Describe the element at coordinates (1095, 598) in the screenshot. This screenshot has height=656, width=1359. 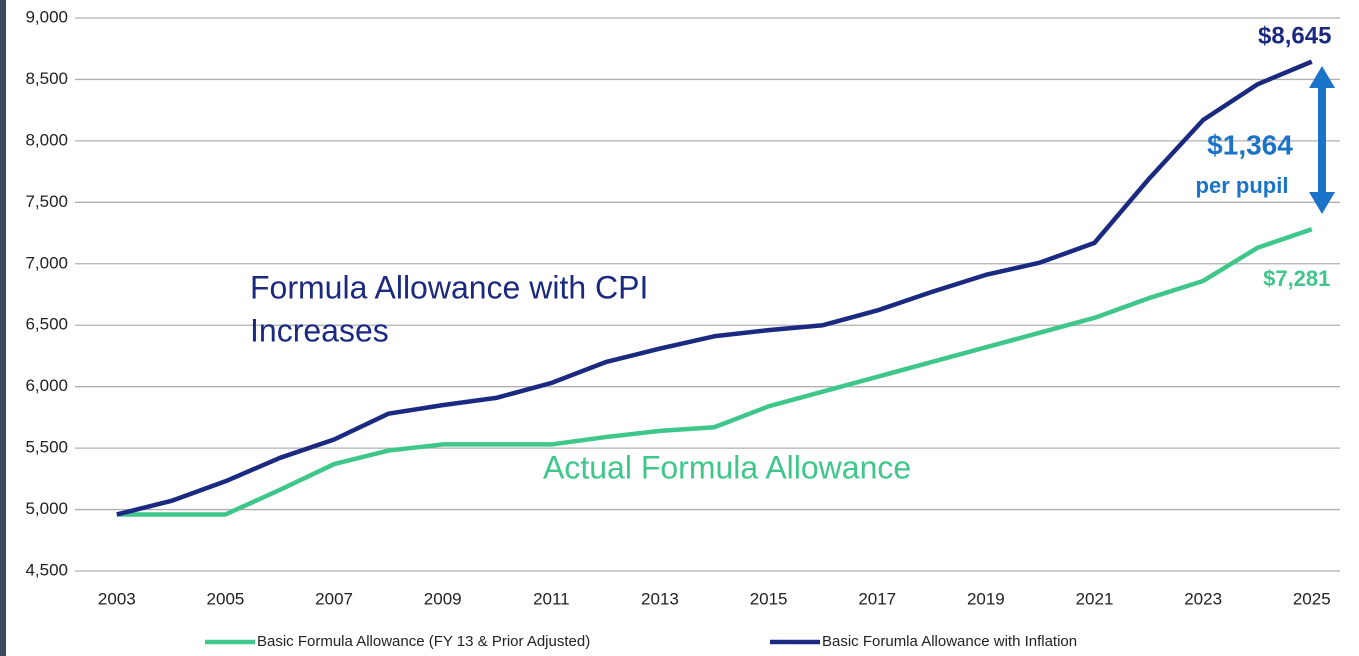
I see `x-tick-label: 2021` at that location.